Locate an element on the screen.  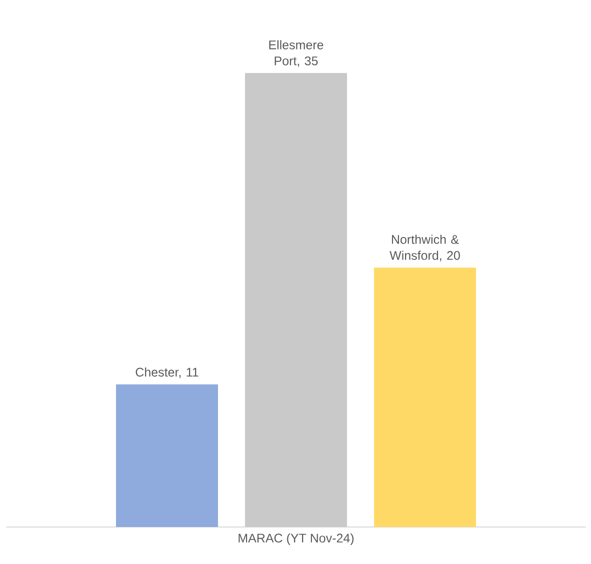
data-label: Chester, 11 is located at coordinates (167, 372).